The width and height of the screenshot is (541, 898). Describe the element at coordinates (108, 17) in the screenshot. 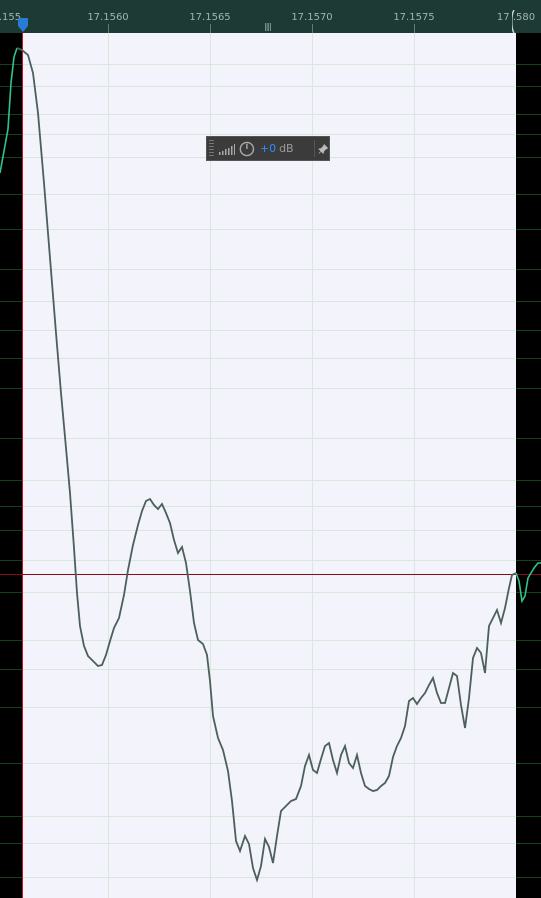

I see `ruler-label-17-1560: 17.1560` at that location.